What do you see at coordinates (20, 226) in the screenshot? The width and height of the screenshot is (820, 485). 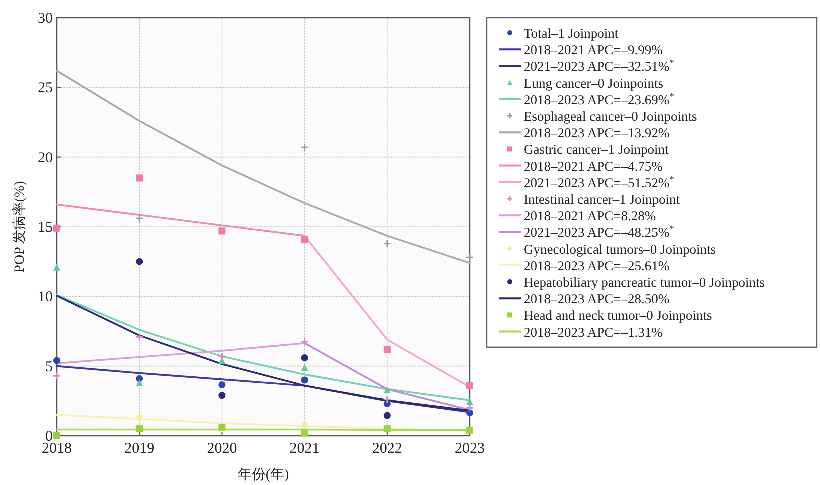 I see `y-axis-title: POP 发病率(%)` at bounding box center [20, 226].